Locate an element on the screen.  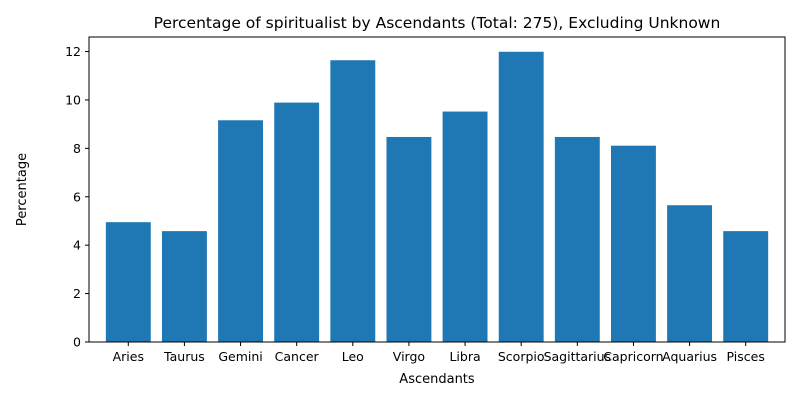
x-tick-label: Sagittarius is located at coordinates (578, 356).